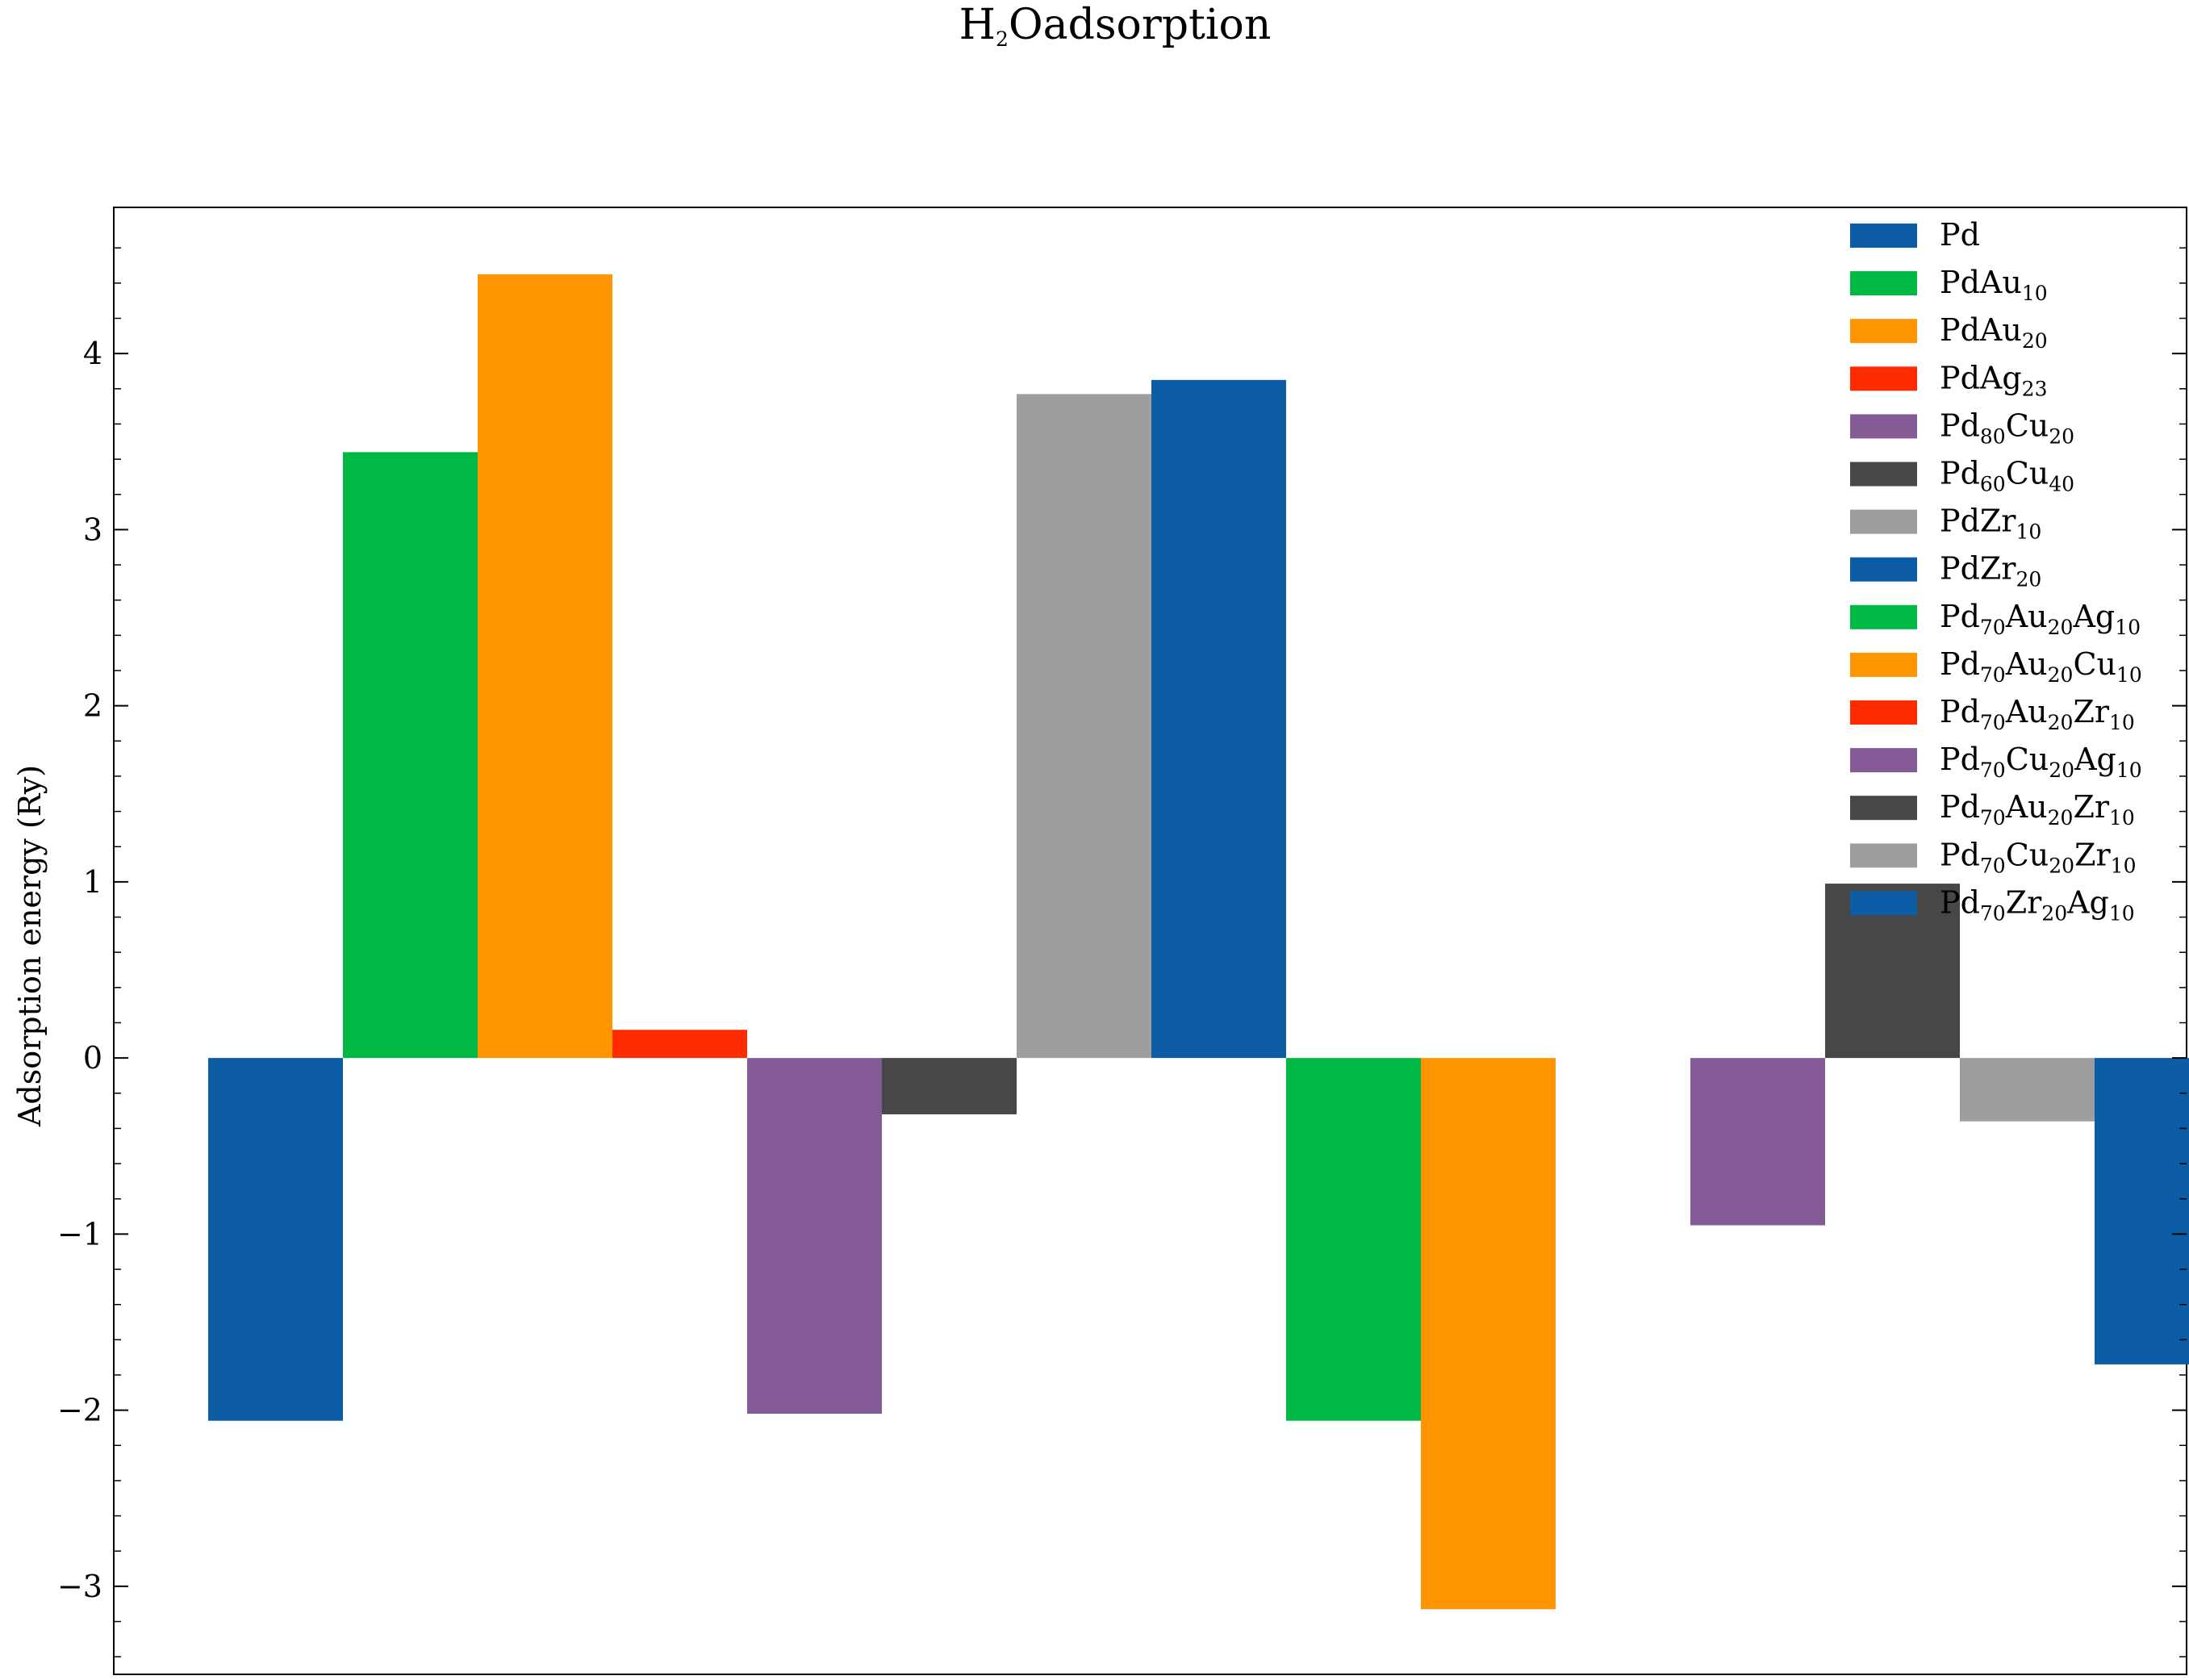 The height and width of the screenshot is (1680, 2189). I want to click on legend-label: PdZr20, so click(1991, 571).